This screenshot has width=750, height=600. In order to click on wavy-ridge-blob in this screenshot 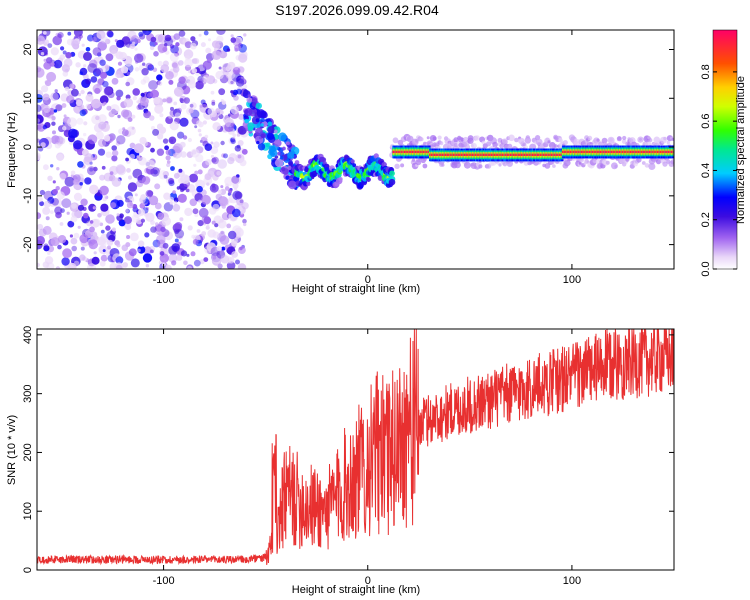, I will do `click(354, 165)`.